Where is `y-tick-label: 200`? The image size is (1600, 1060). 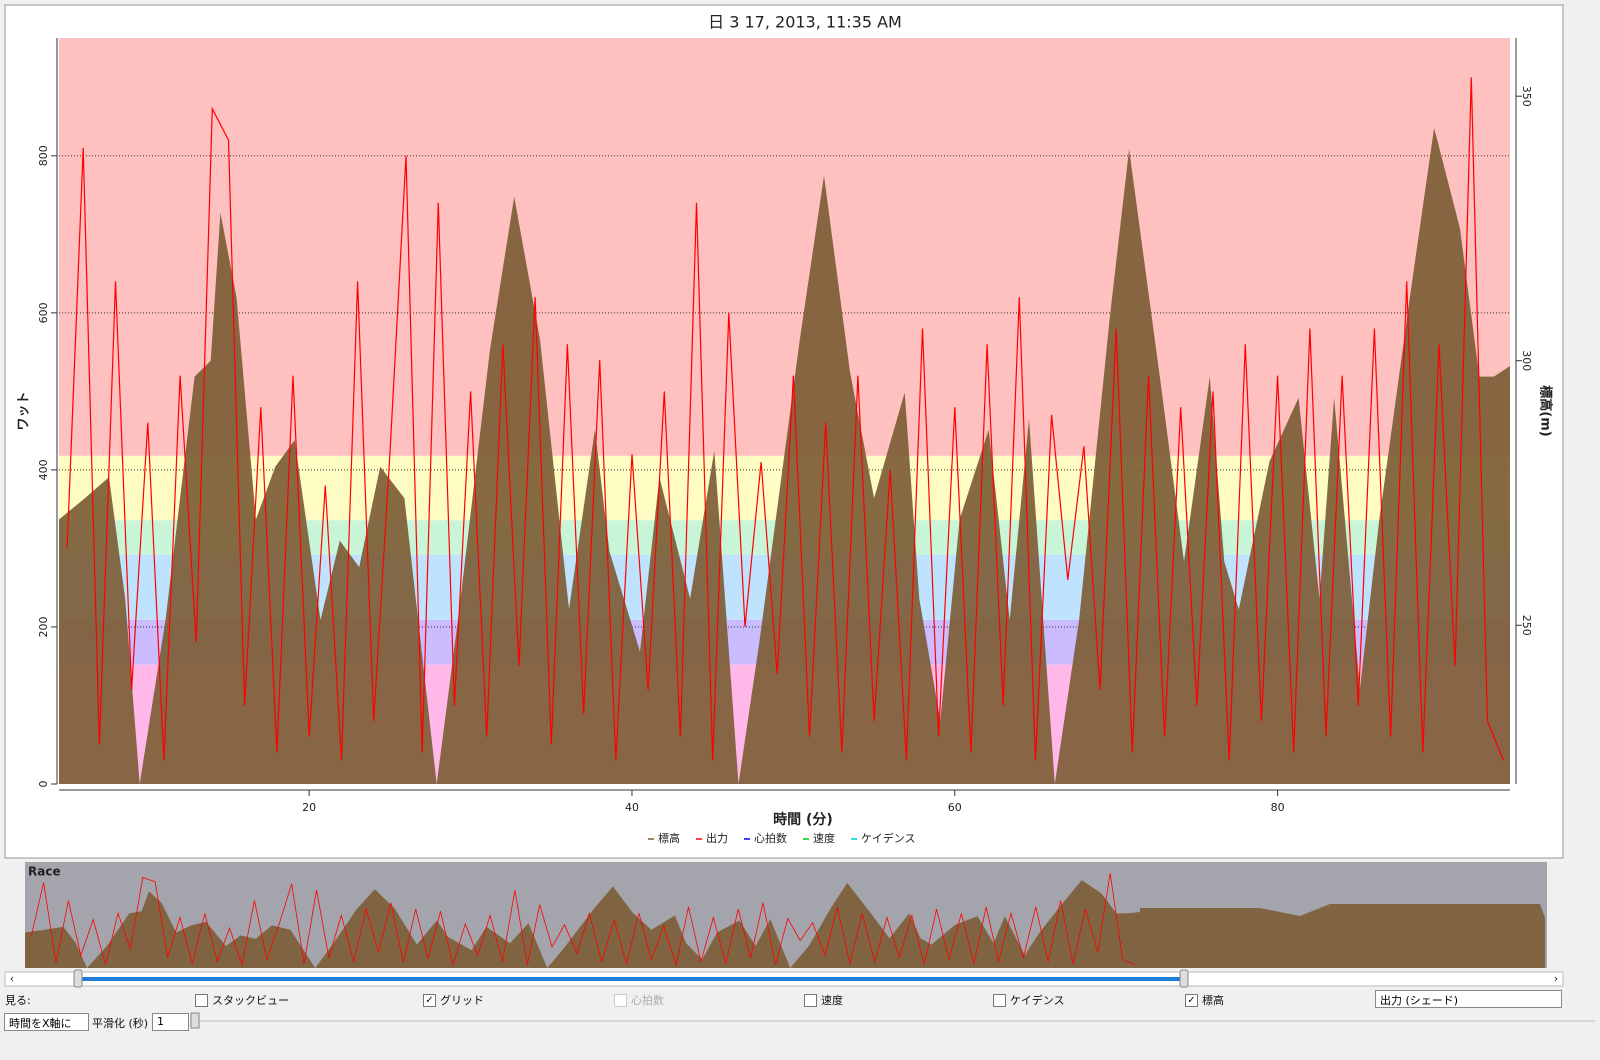
y-tick-label: 200 is located at coordinates (43, 626).